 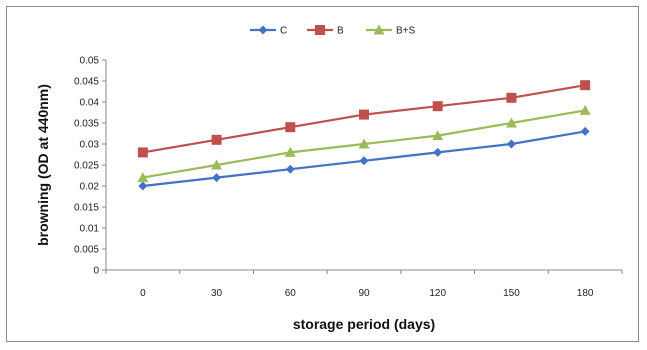 What do you see at coordinates (86, 250) in the screenshot?
I see `y-tick-label: 0.005` at bounding box center [86, 250].